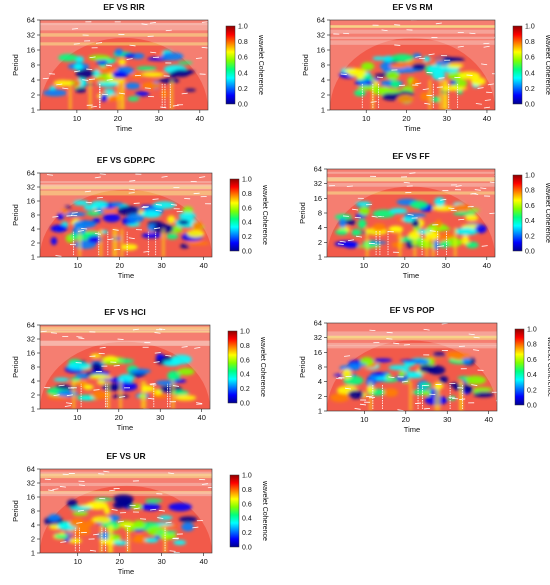  What do you see at coordinates (126, 160) in the screenshot?
I see `chart-title: EF VS GDP.PC` at bounding box center [126, 160].